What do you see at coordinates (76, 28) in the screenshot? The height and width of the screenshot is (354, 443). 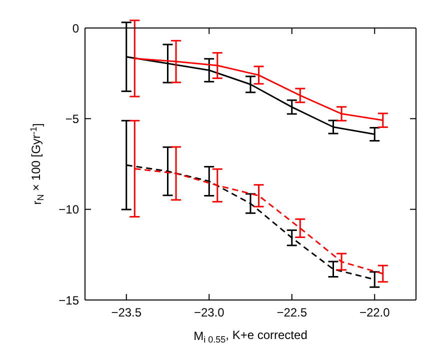 I see `y-tick-label: 0` at bounding box center [76, 28].